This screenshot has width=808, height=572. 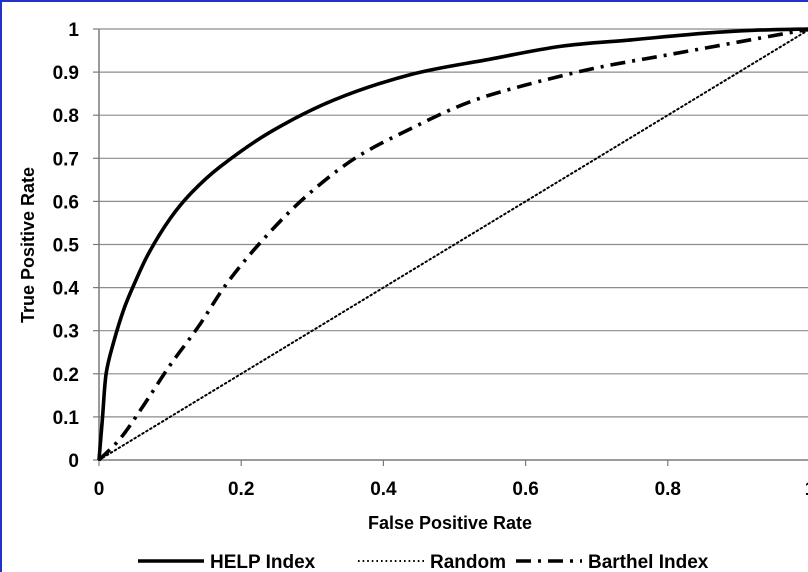 I want to click on x-tick-label: 0, so click(x=99, y=489).